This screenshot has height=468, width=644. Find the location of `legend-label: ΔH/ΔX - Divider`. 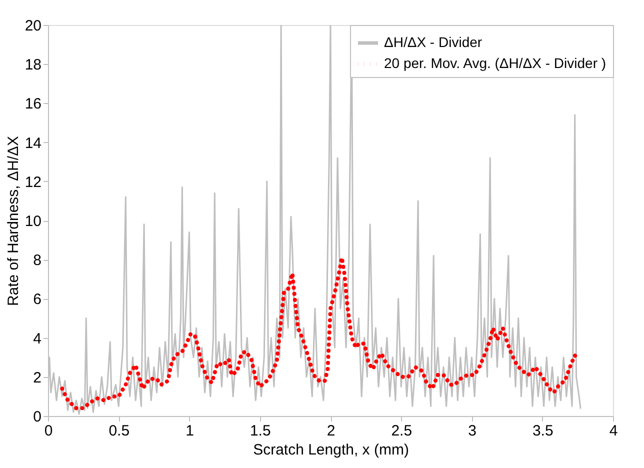

legend-label: ΔH/ΔX - Divider is located at coordinates (433, 42).